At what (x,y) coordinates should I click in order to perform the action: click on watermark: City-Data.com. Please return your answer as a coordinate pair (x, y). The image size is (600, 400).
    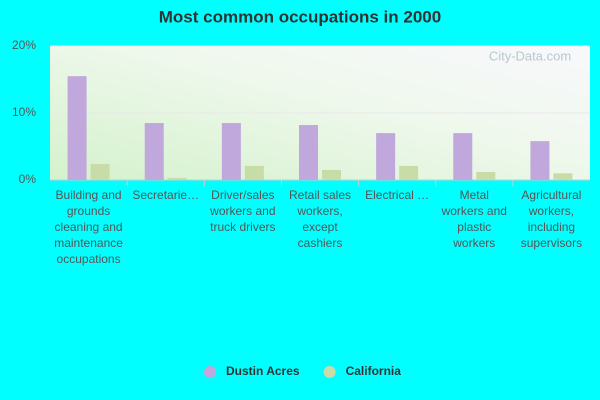
    Looking at the image, I should click on (530, 55).